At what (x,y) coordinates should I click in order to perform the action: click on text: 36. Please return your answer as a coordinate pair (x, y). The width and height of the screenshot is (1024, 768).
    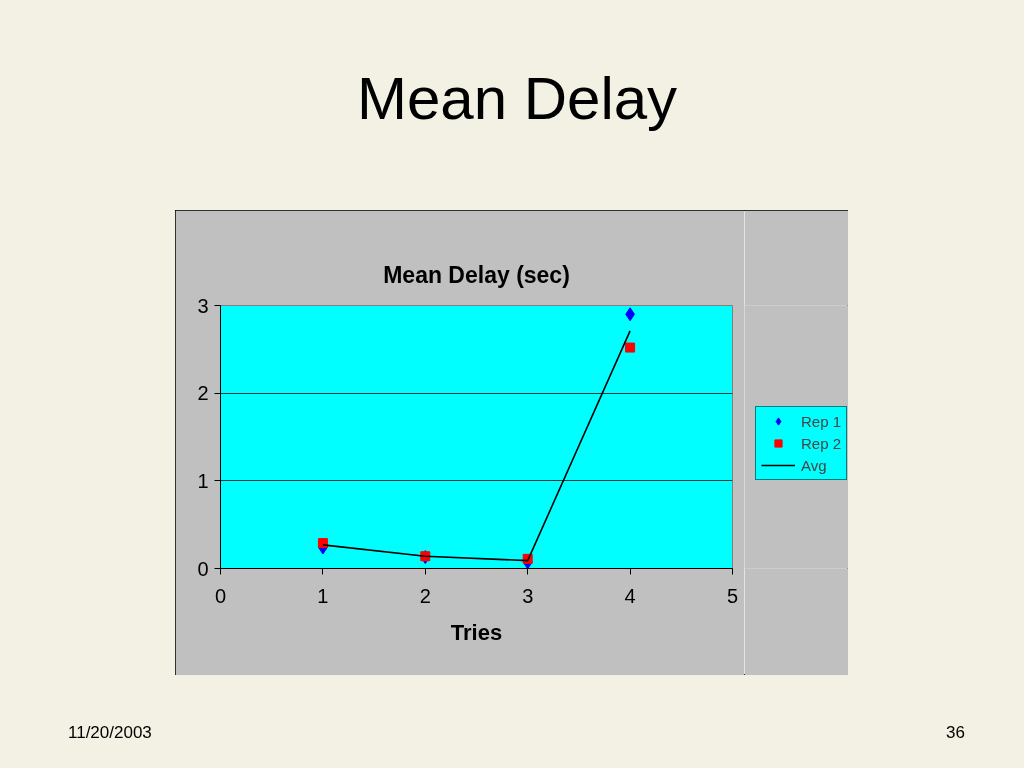
    Looking at the image, I should click on (955, 732).